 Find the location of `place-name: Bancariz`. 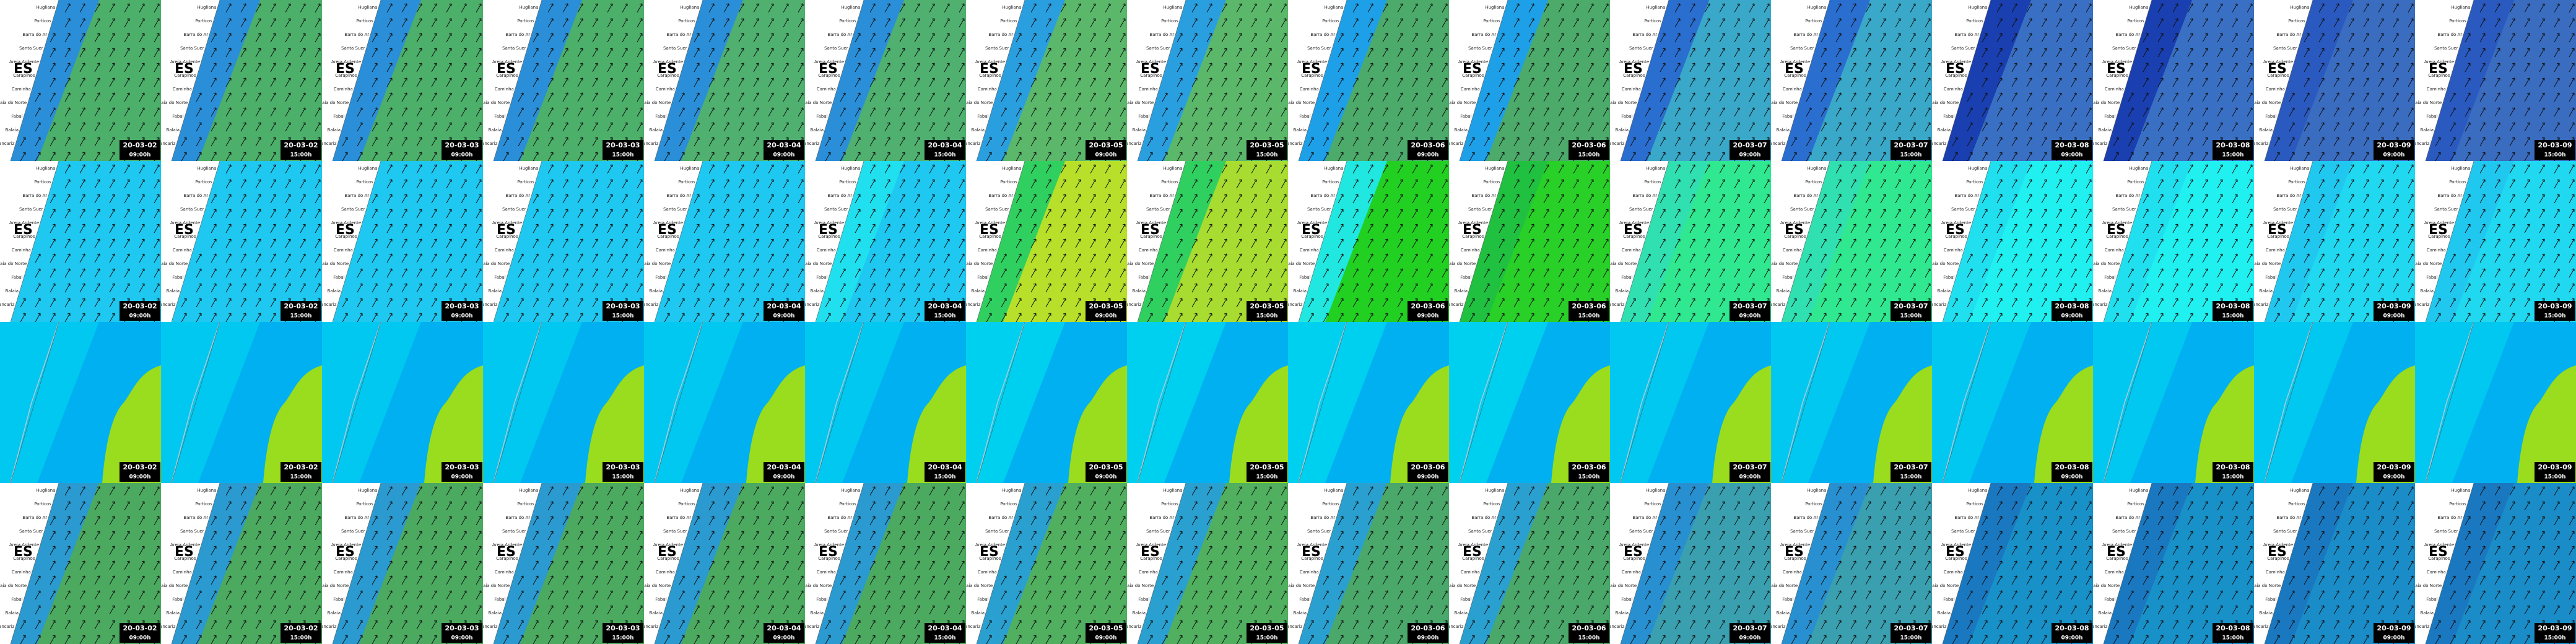

place-name: Bancariz is located at coordinates (971, 143).